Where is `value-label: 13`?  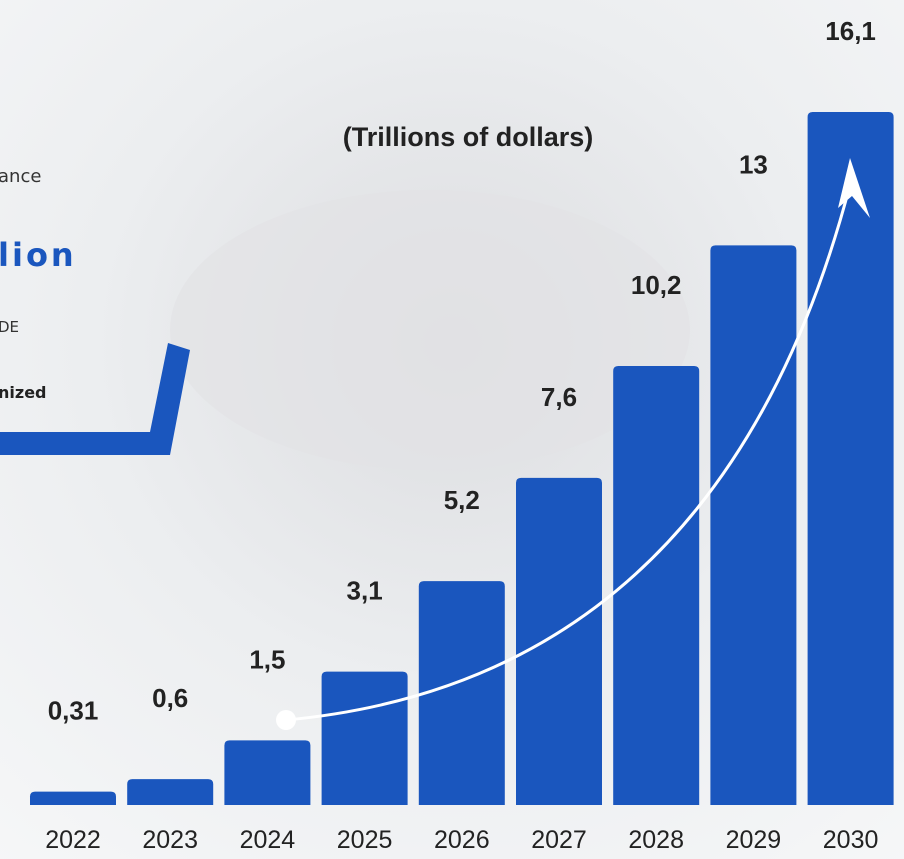 value-label: 13 is located at coordinates (753, 164).